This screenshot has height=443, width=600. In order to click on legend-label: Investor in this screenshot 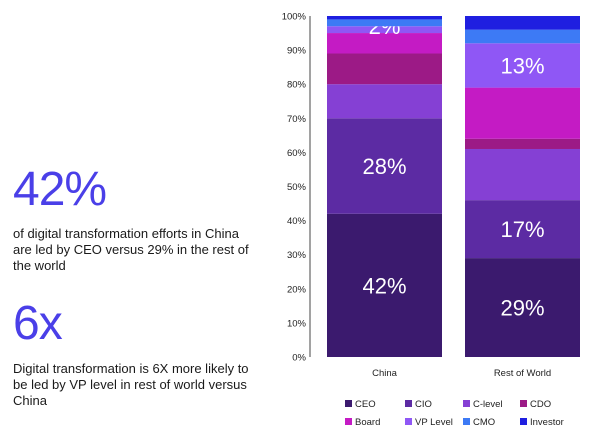, I will do `click(547, 422)`.